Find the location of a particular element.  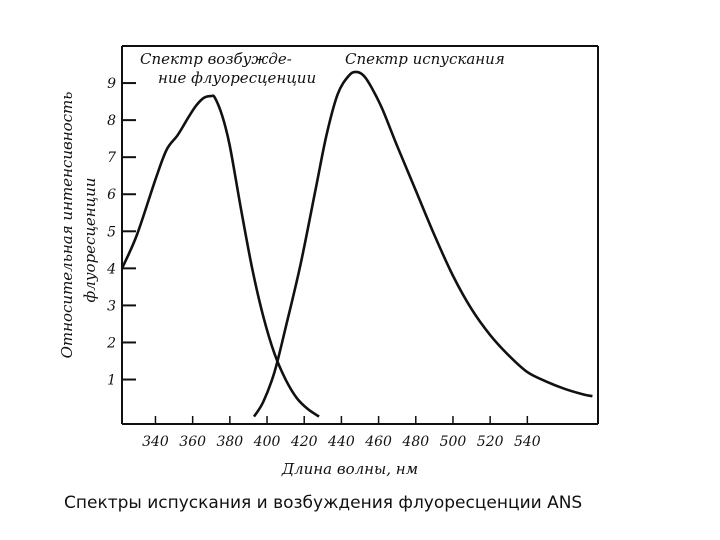

y-tick-label: 6 is located at coordinates (111, 195).